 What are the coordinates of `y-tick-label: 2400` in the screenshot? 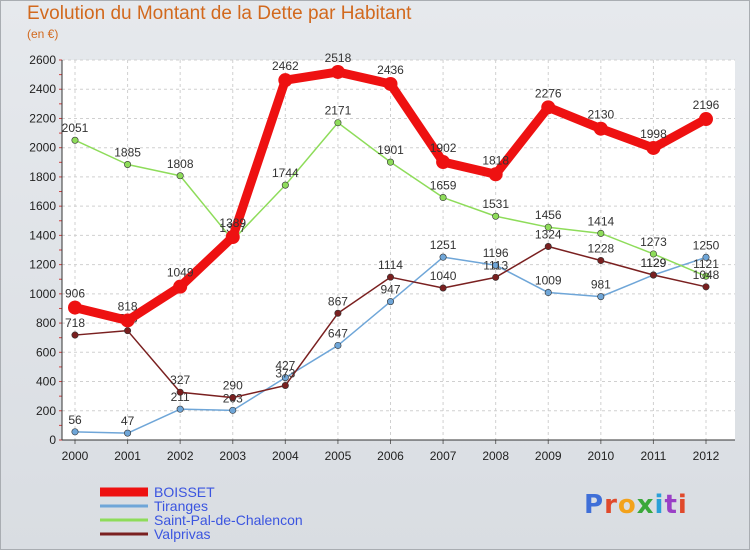 It's located at (42, 89).